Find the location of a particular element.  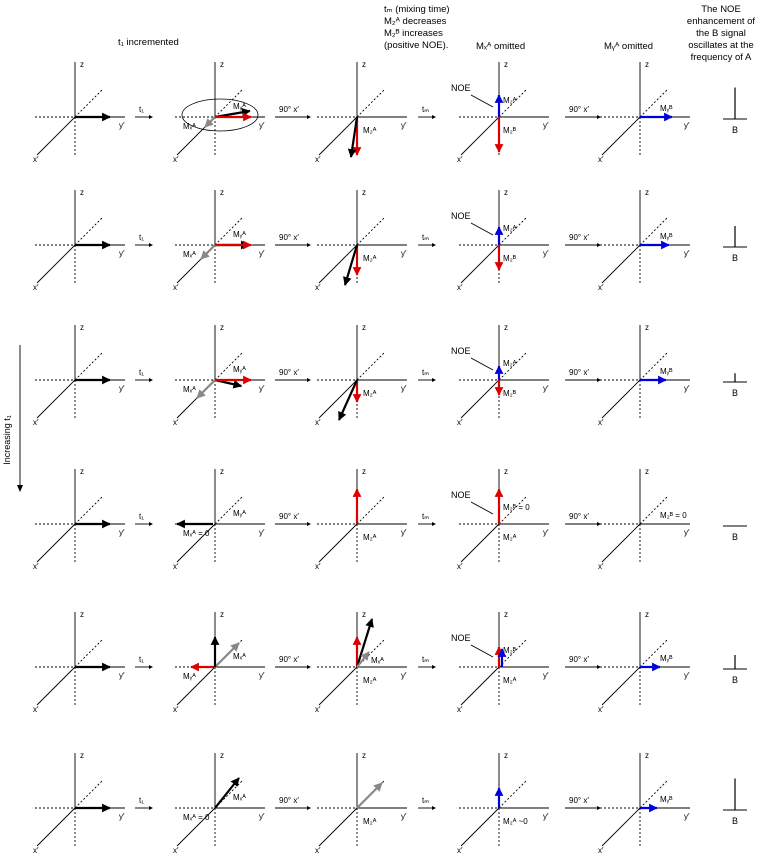

precession-ellipse is located at coordinates (220, 115).